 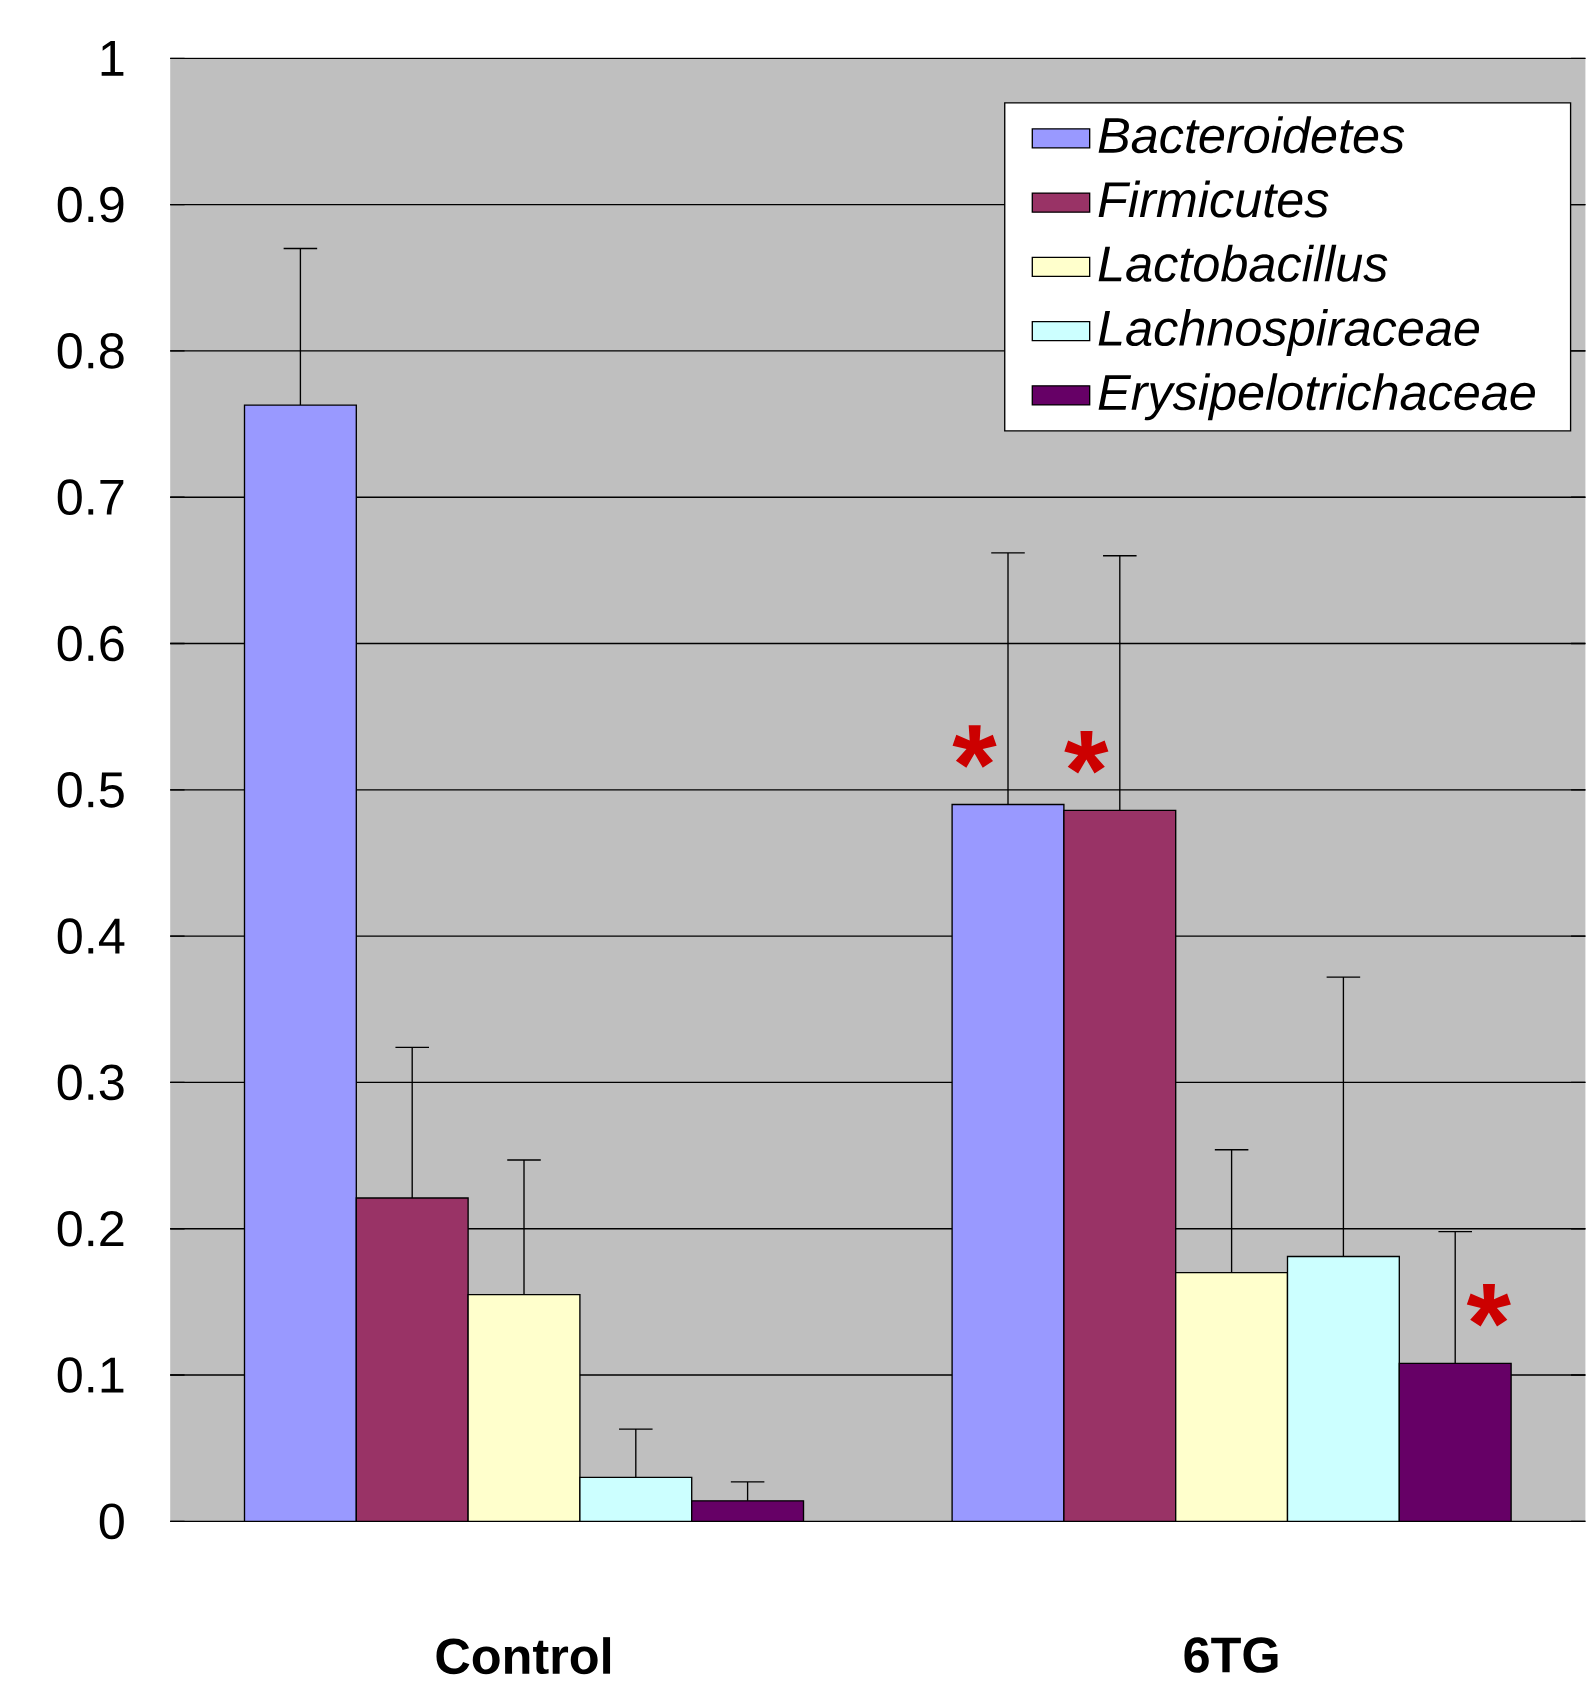 I want to click on y-tick-label: 0.9, so click(x=90, y=204).